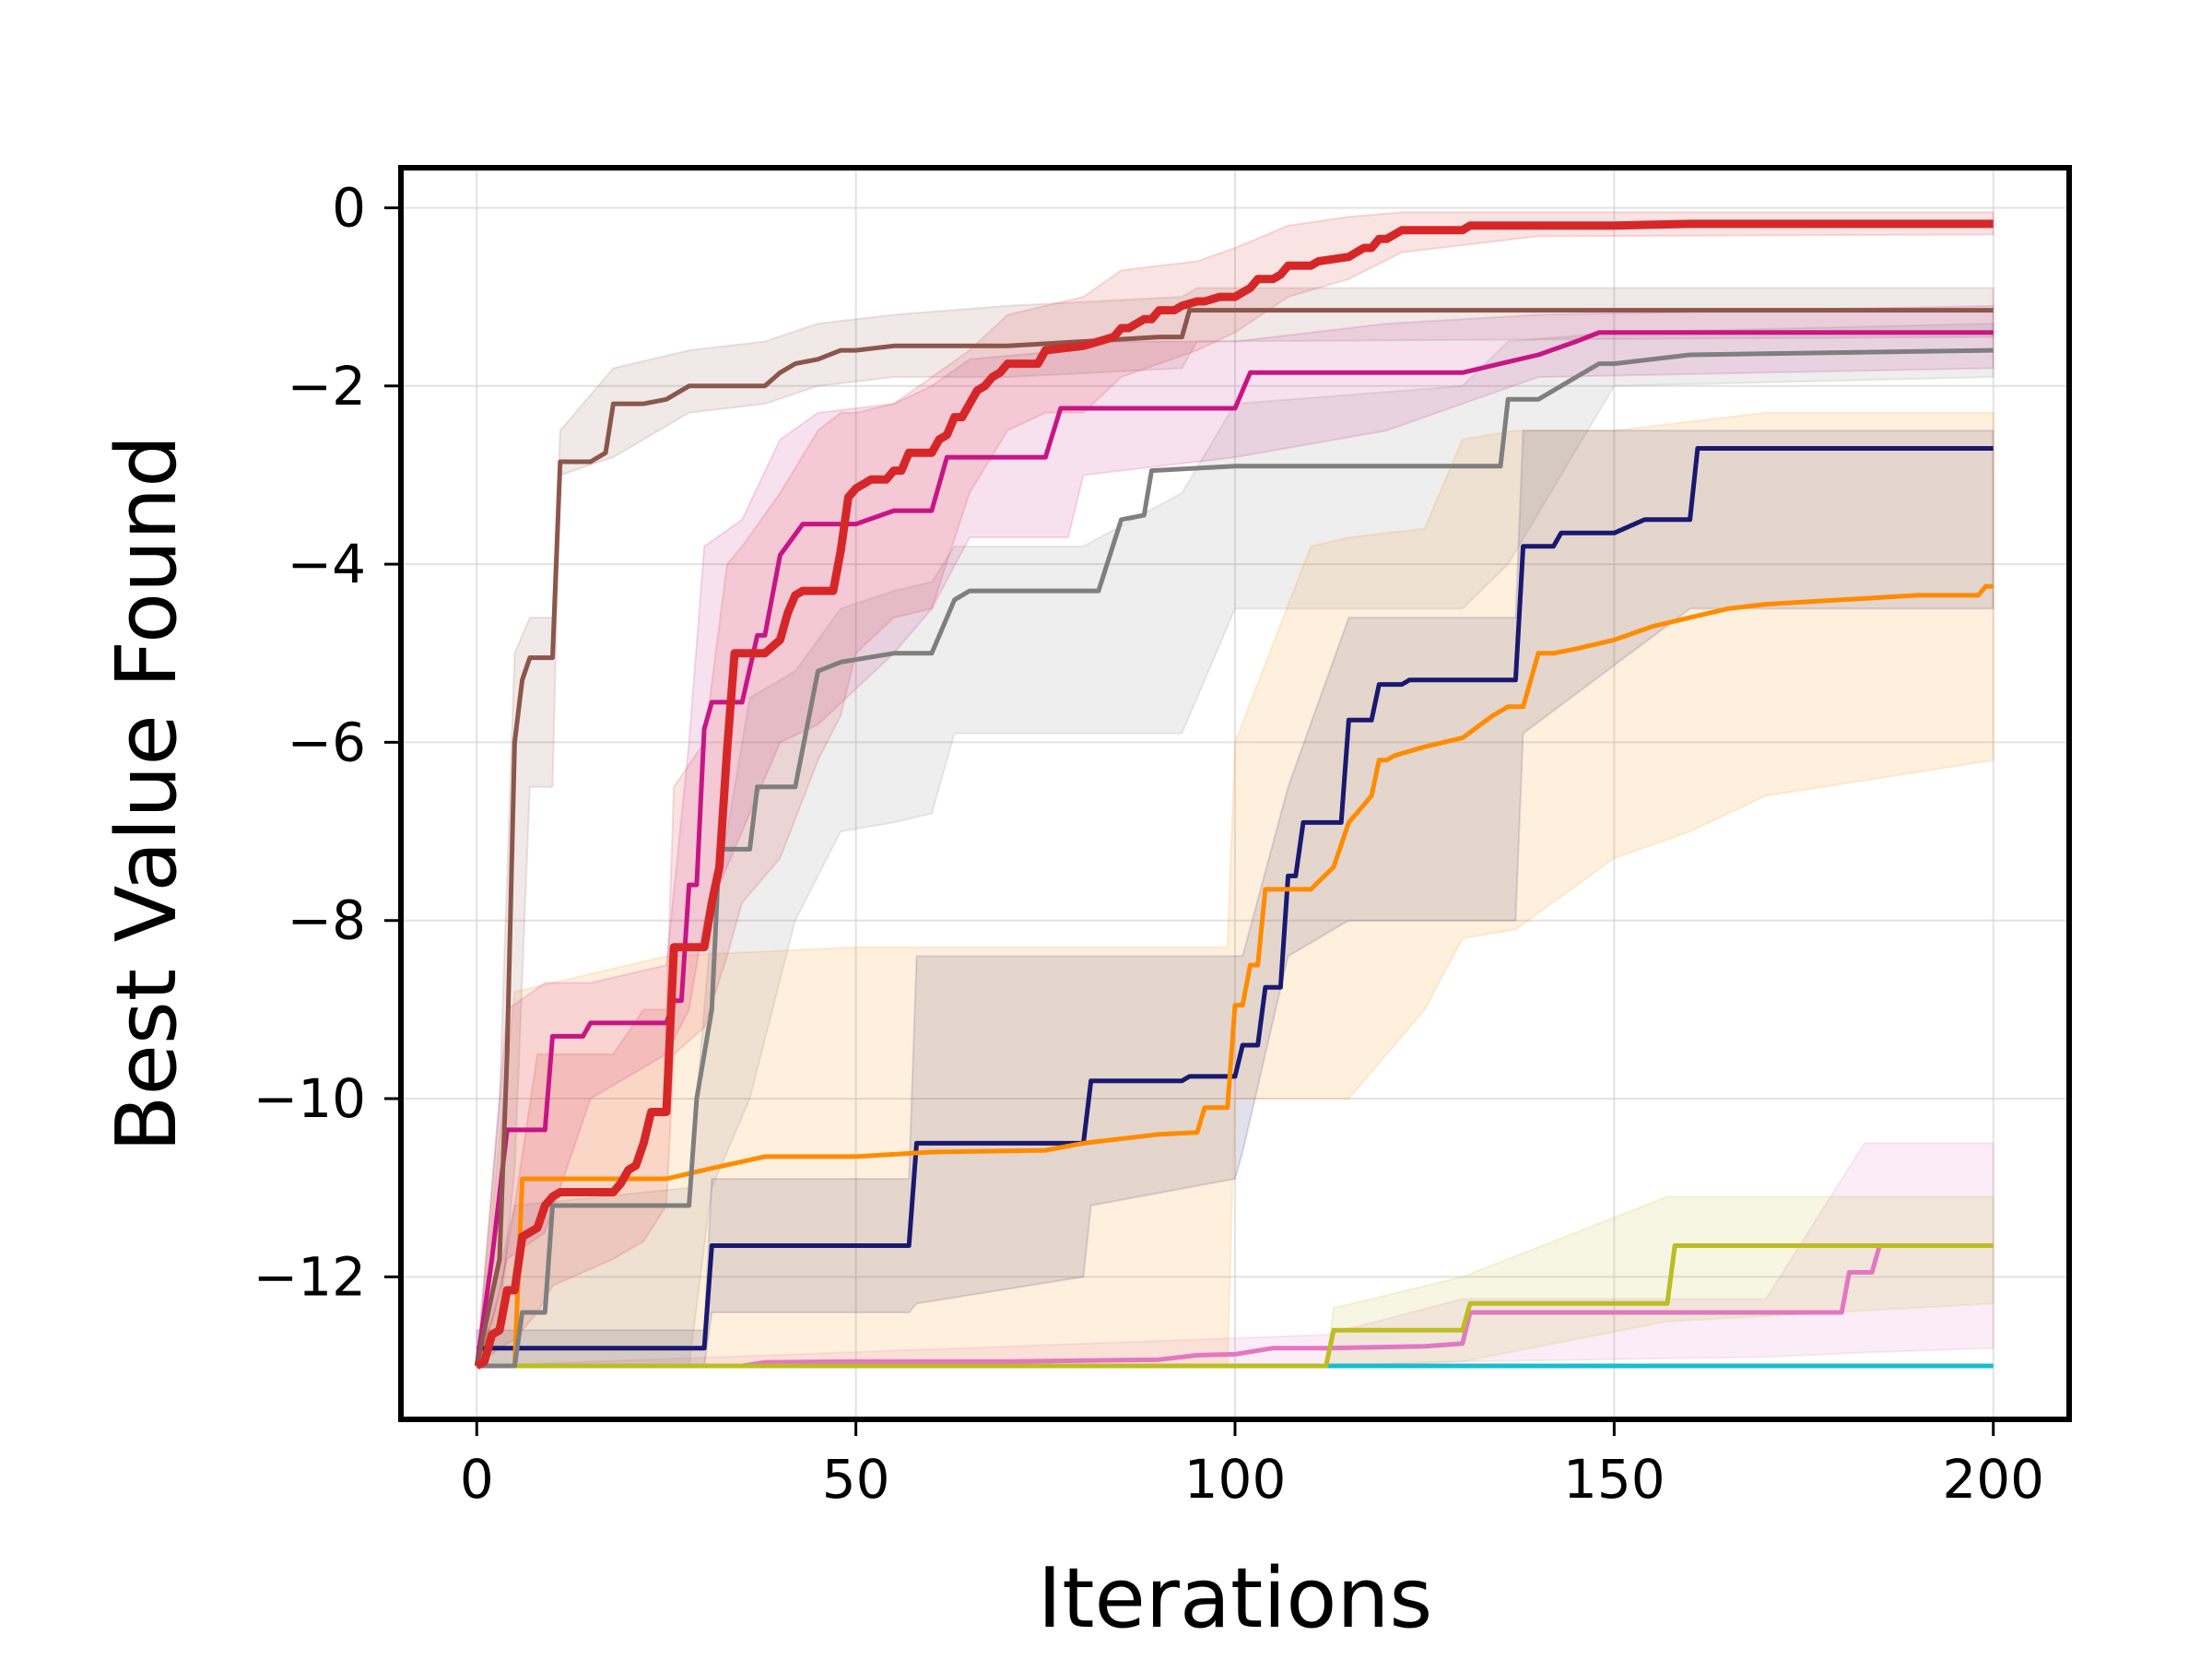 Image resolution: width=2212 pixels, height=1659 pixels. I want to click on series-line-pink, so click(1235, 1306).